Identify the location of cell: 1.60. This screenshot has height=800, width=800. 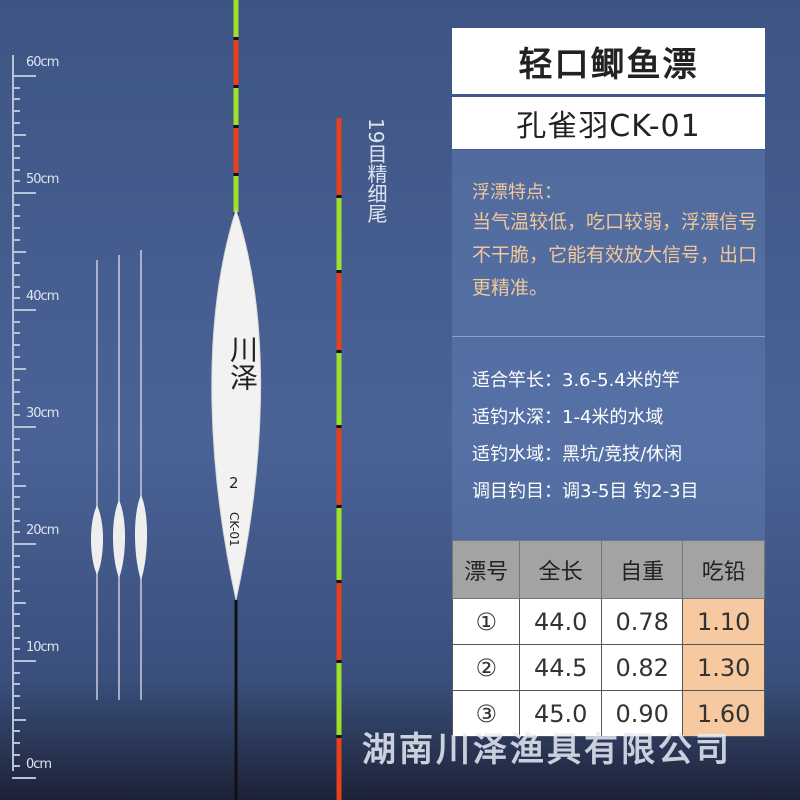
(723, 713).